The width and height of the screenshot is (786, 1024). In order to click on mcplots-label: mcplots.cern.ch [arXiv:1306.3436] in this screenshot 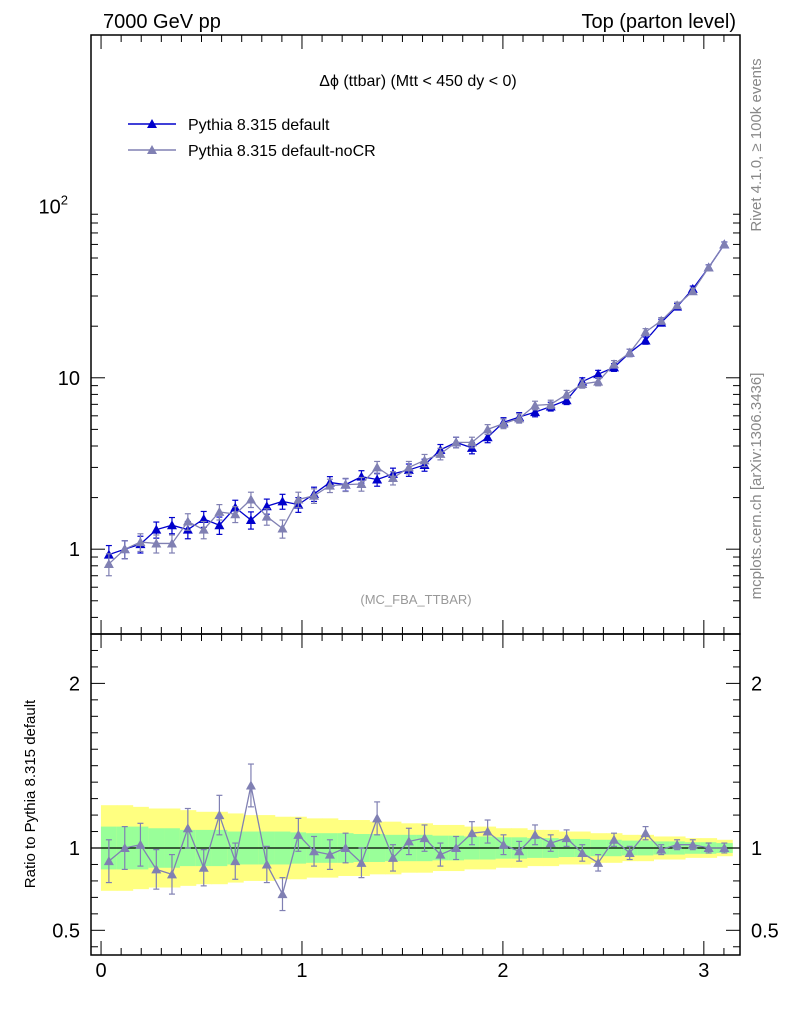, I will do `click(756, 486)`.